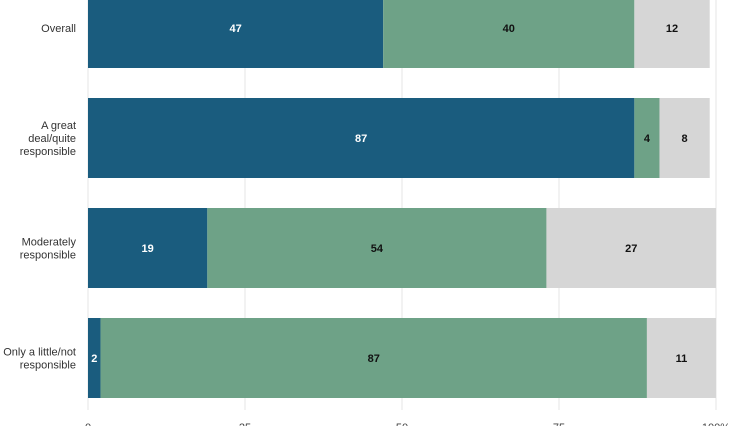  I want to click on data-label: 27, so click(631, 249).